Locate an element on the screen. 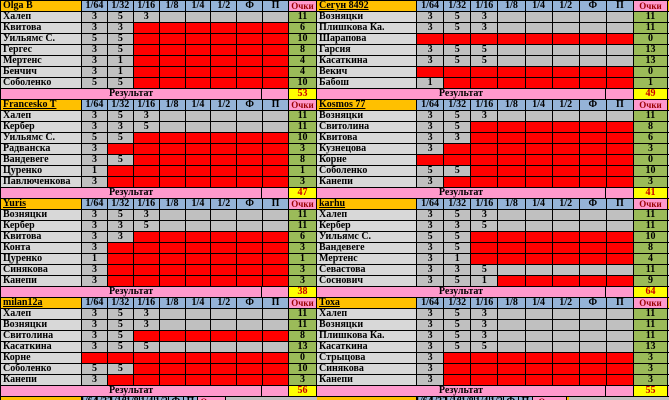 This screenshot has height=400, width=669. round-header-cell: 1/32 is located at coordinates (104, 398).